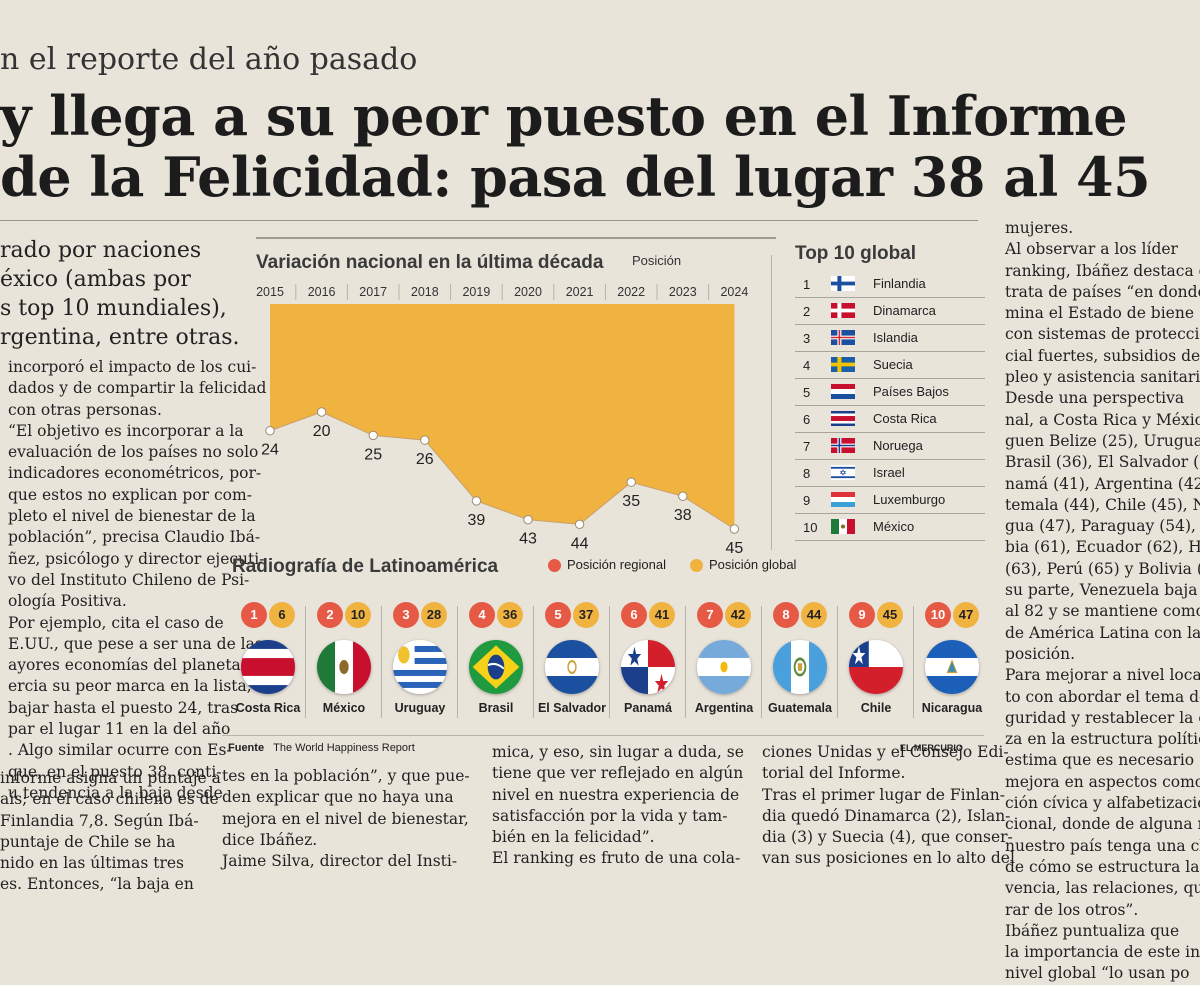  I want to click on text-line: que, en el puesto 38, conti-, so click(115, 771).